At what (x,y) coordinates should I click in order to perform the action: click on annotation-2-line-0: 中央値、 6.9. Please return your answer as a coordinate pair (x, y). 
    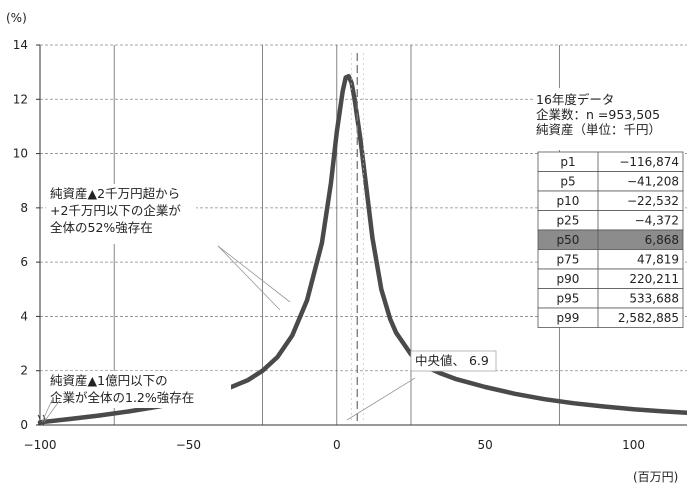
    Looking at the image, I should click on (452, 360).